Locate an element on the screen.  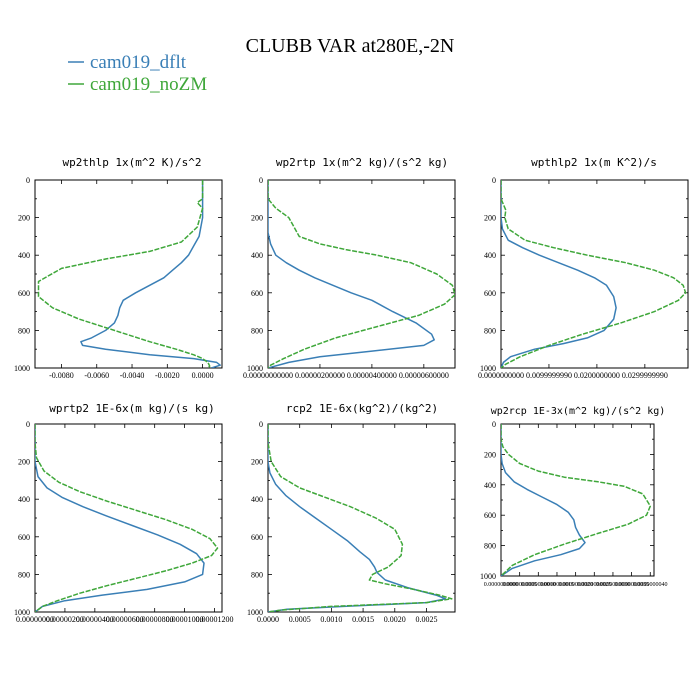
x-tick-label: -0.0060 is located at coordinates (96, 375).